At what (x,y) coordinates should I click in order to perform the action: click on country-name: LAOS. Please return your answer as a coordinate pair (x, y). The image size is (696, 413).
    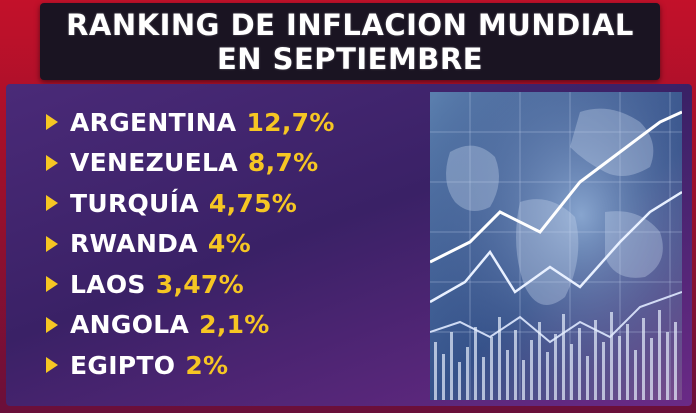
    Looking at the image, I should click on (108, 284).